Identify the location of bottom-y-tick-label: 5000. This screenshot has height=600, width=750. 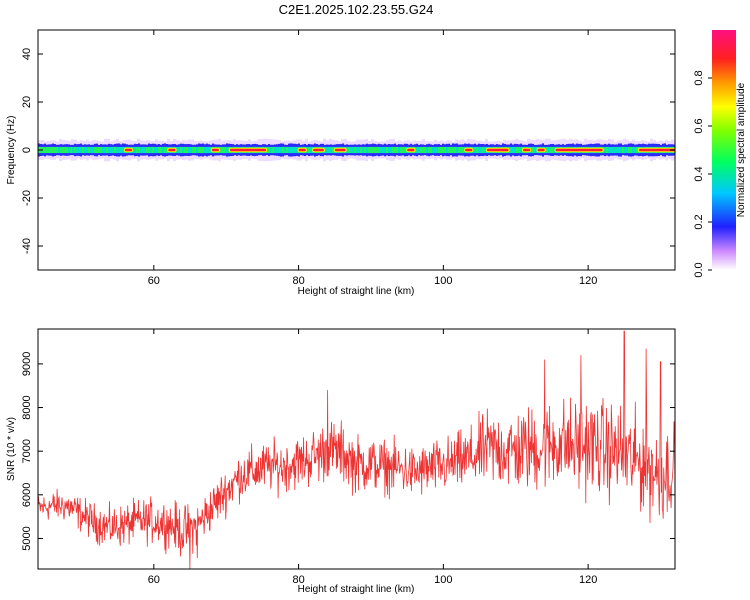
(27, 538).